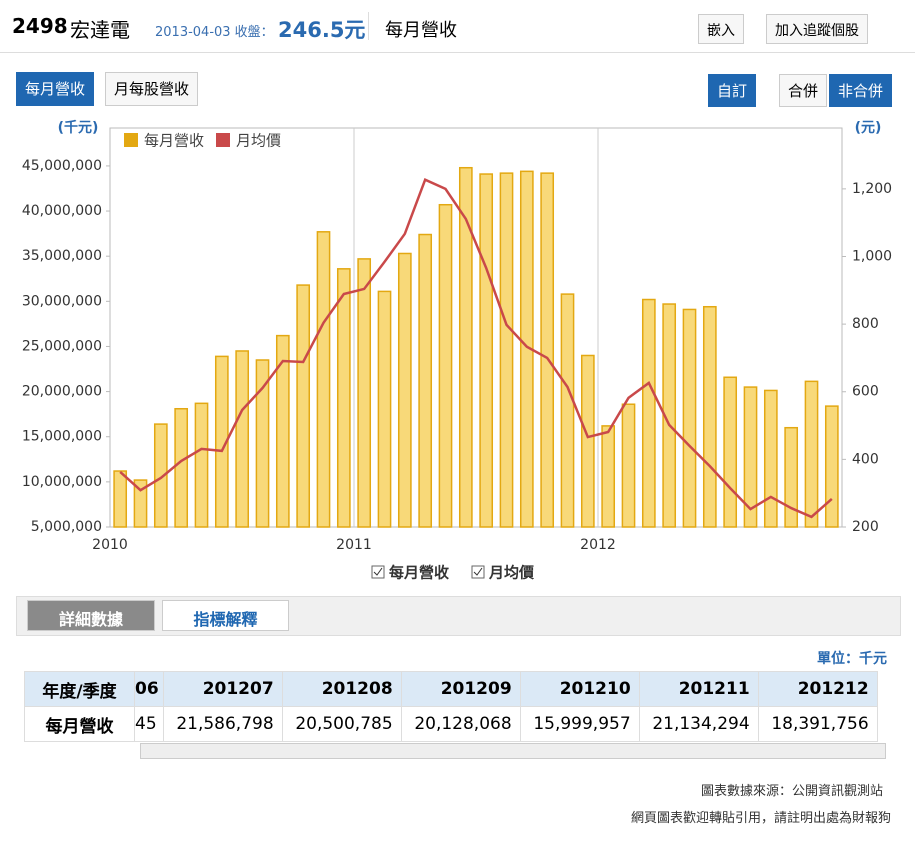 The height and width of the screenshot is (843, 915). What do you see at coordinates (66, 527) in the screenshot?
I see `y-tick-label: 5,000,000` at bounding box center [66, 527].